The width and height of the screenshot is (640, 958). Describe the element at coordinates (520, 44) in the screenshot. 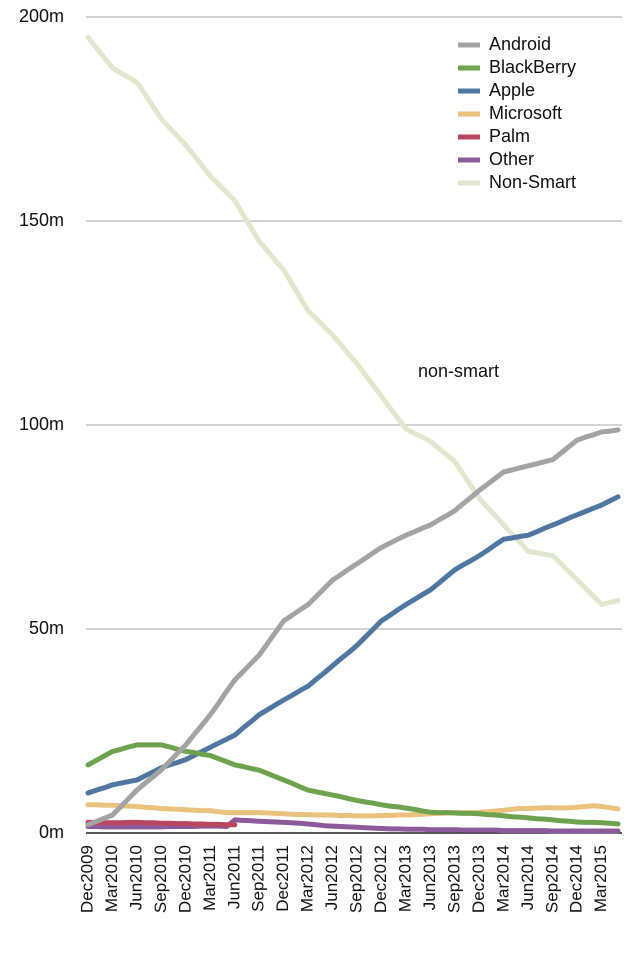

I see `legend-label: Android` at that location.